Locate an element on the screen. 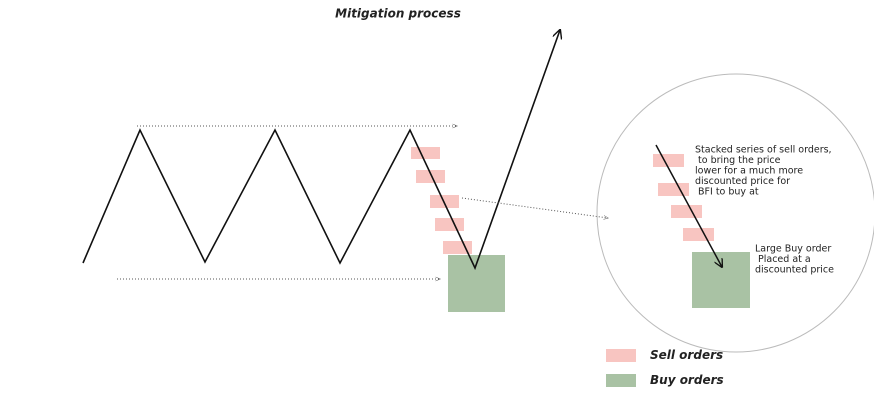 The height and width of the screenshot is (408, 874). note-line: Placed at a is located at coordinates (783, 259).